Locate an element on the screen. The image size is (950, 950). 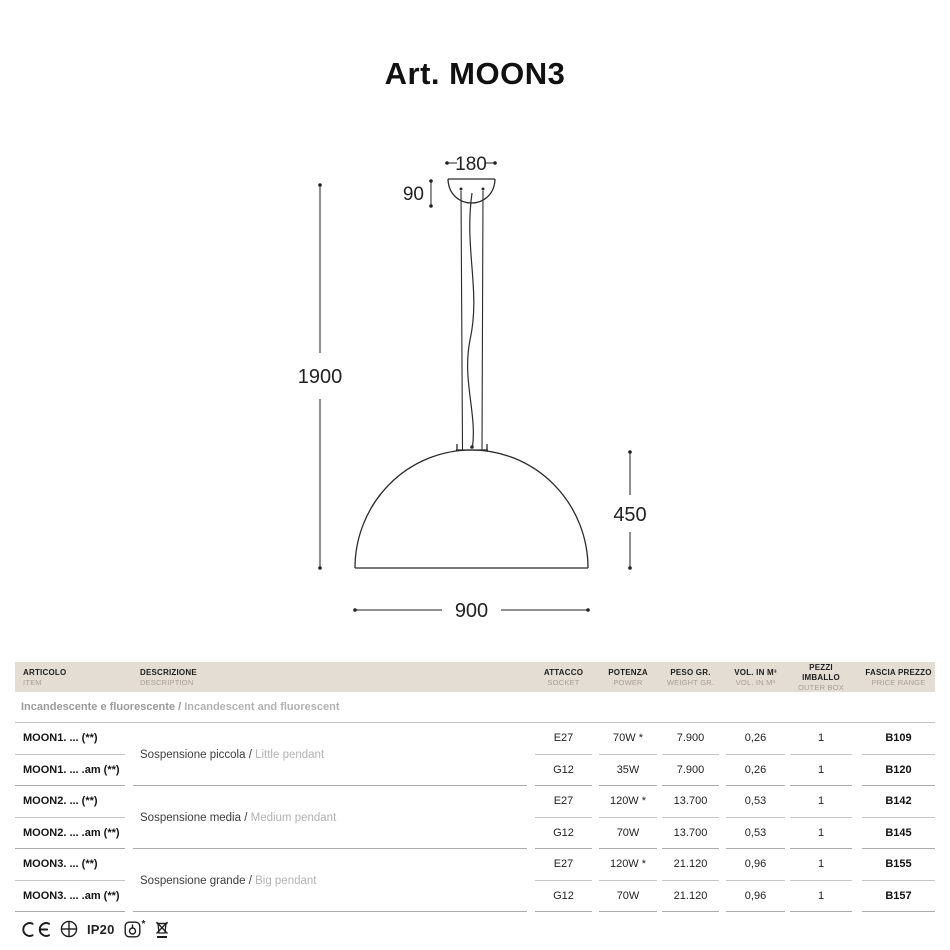
dim-canopy-width is located at coordinates (471, 163).